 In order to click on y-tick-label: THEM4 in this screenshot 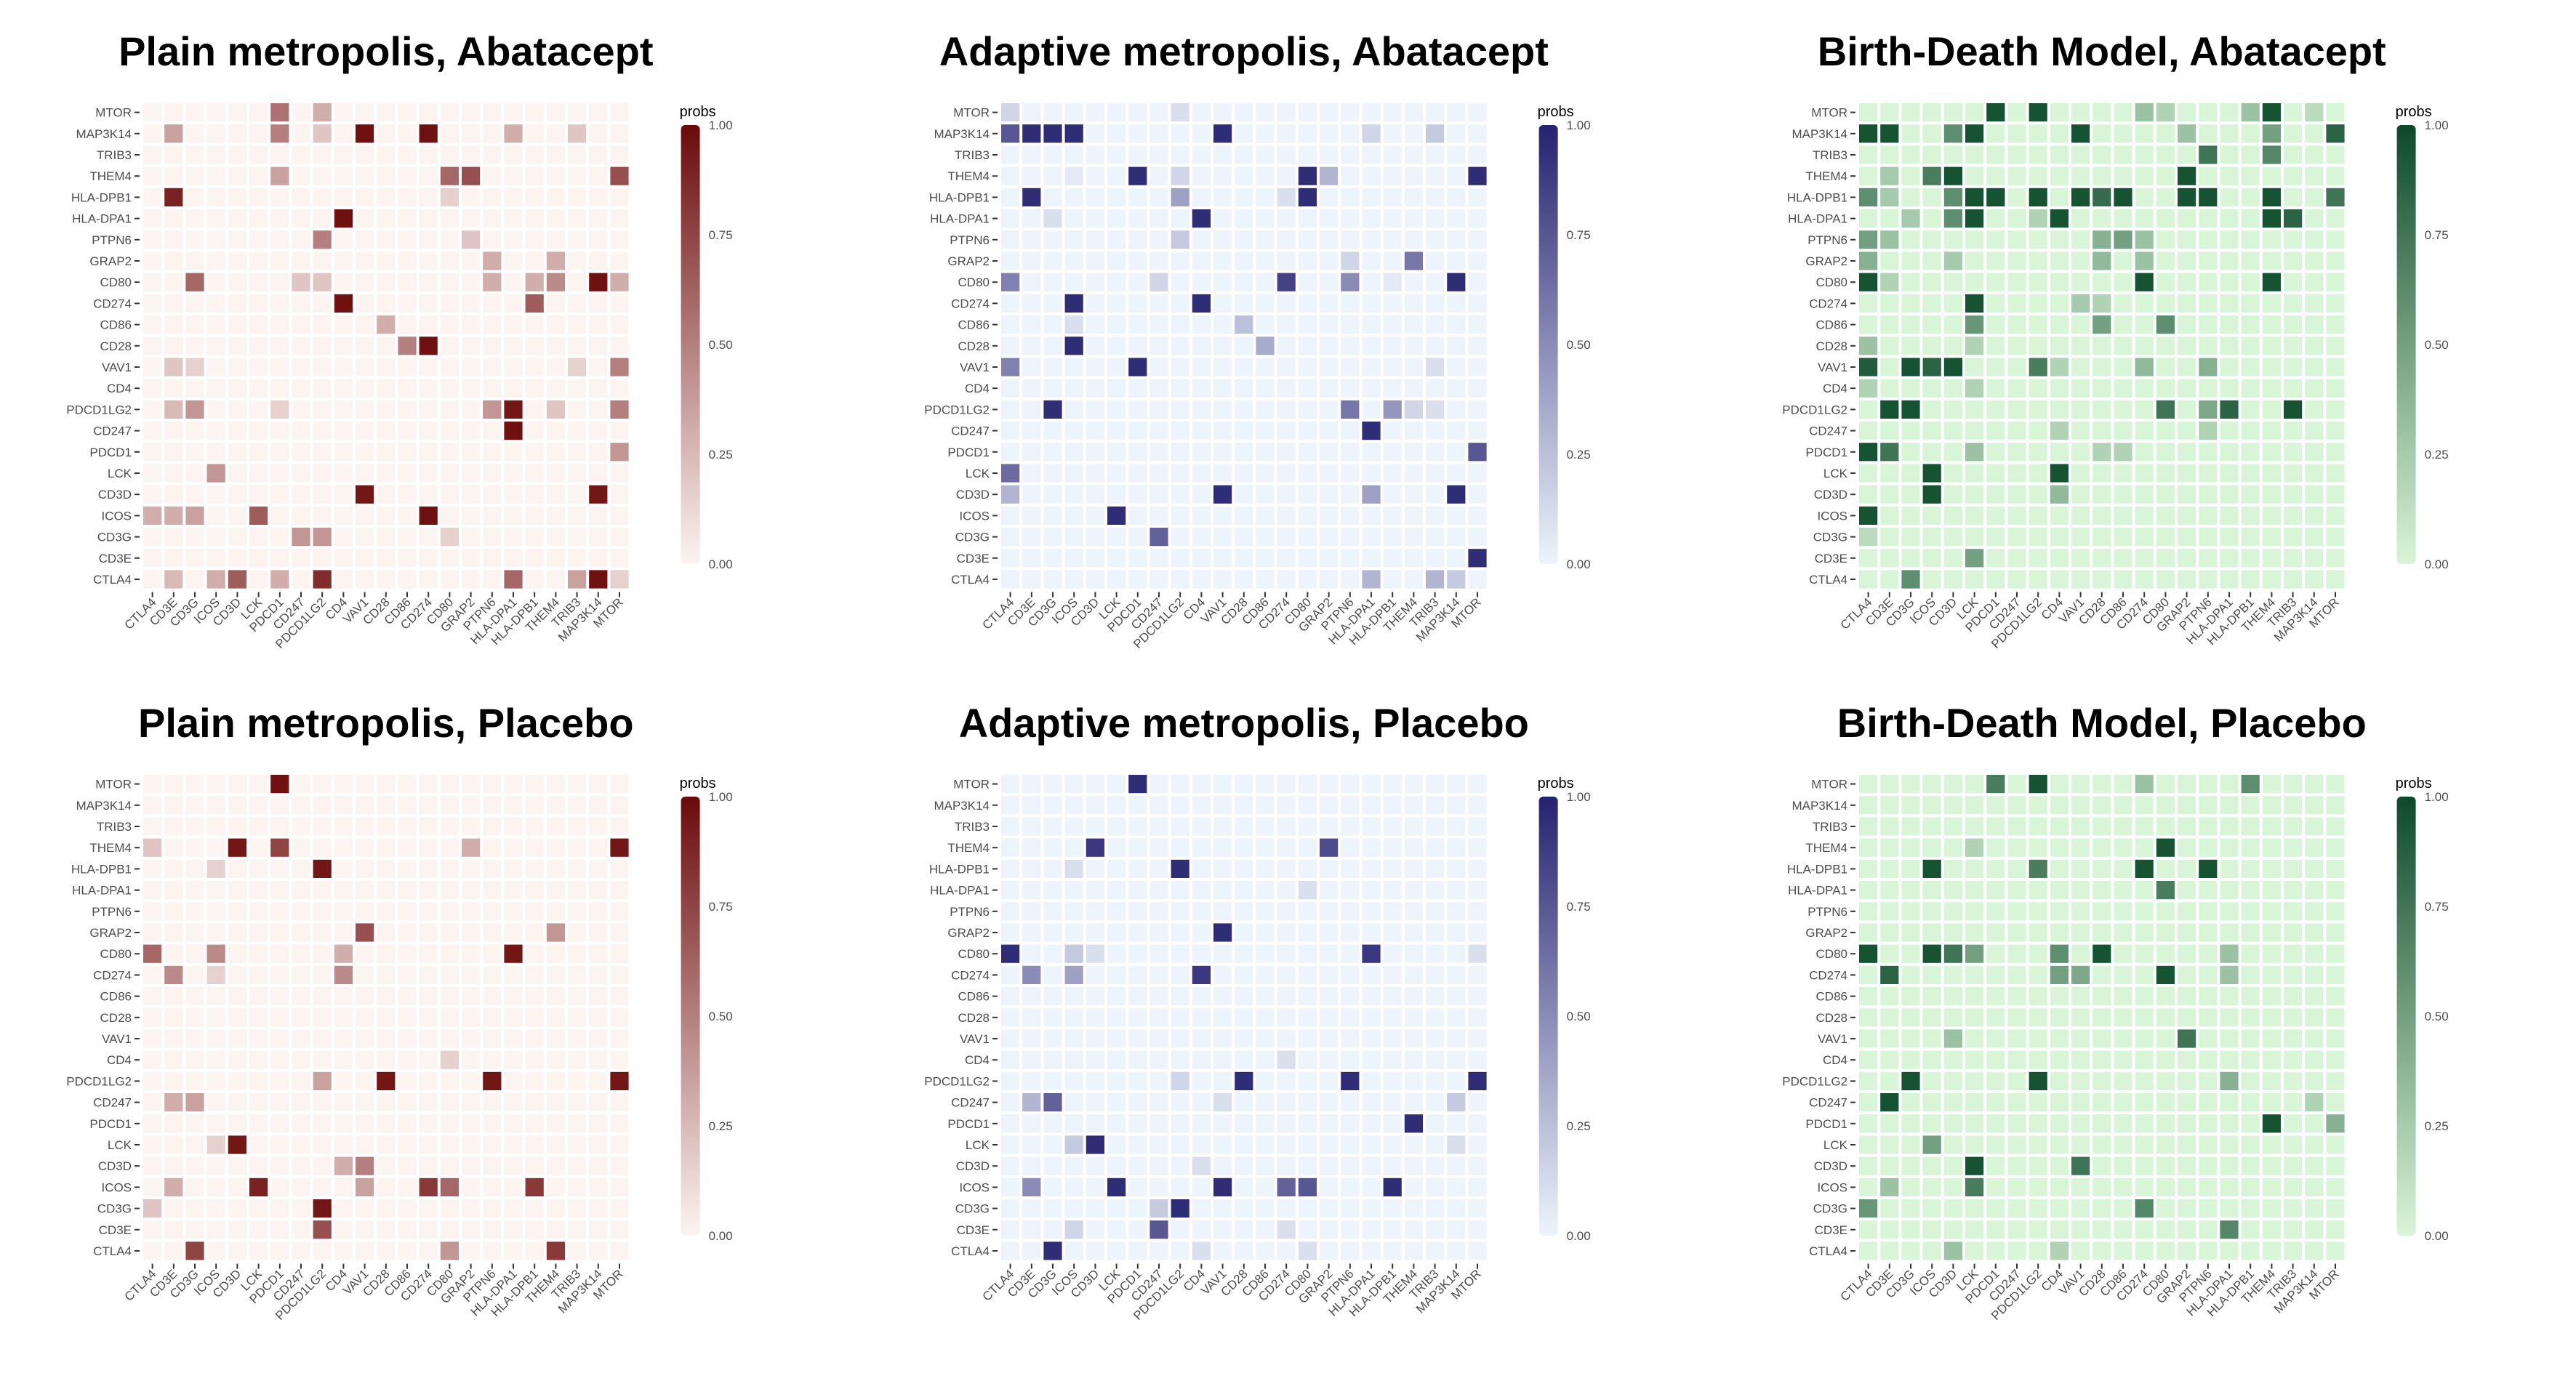, I will do `click(969, 176)`.